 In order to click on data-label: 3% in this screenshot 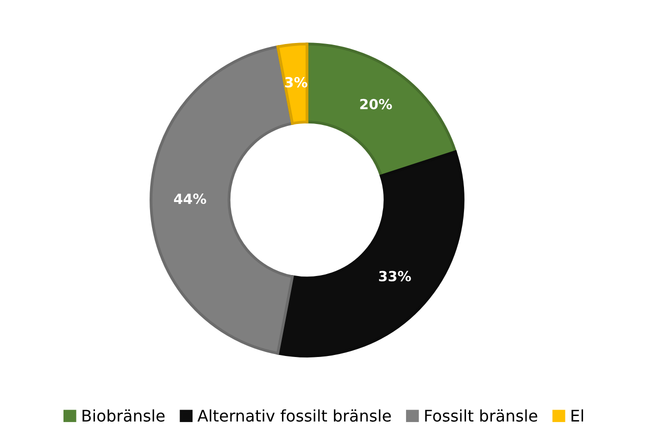, I will do `click(296, 82)`.